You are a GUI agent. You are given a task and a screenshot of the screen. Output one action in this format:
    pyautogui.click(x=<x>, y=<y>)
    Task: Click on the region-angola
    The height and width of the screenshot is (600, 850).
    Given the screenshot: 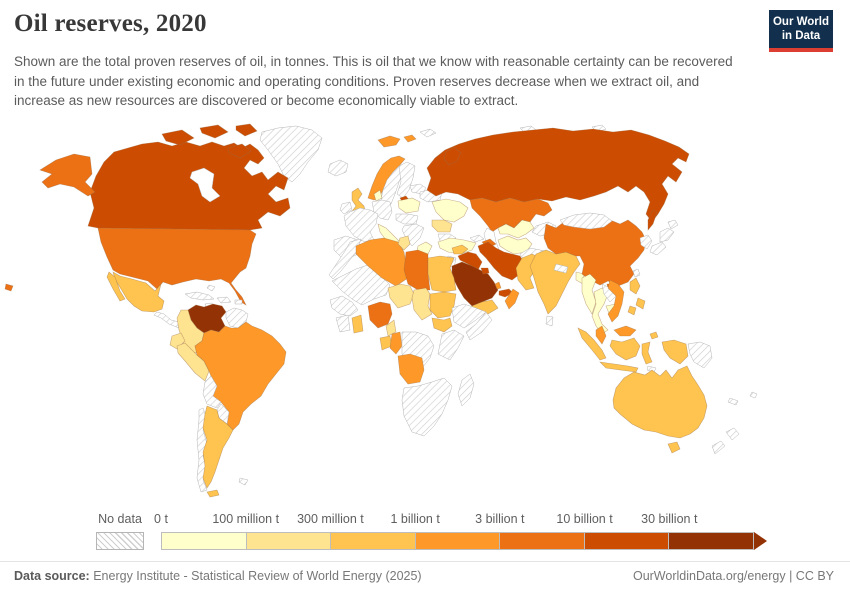 What is the action you would take?
    pyautogui.click(x=411, y=369)
    